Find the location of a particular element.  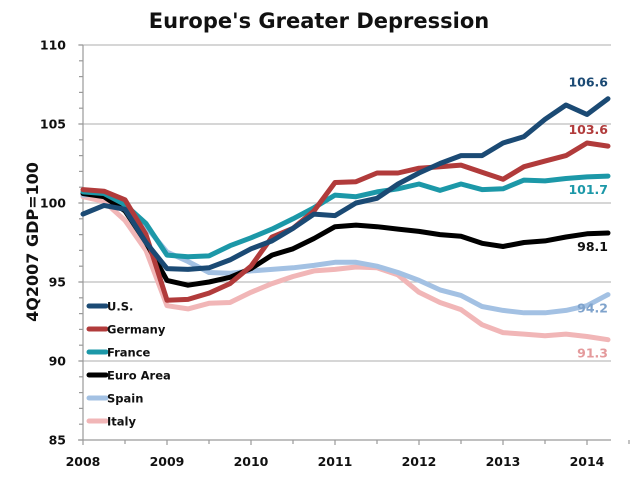

chart-title: Europe's Greater Depression is located at coordinates (319, 21).